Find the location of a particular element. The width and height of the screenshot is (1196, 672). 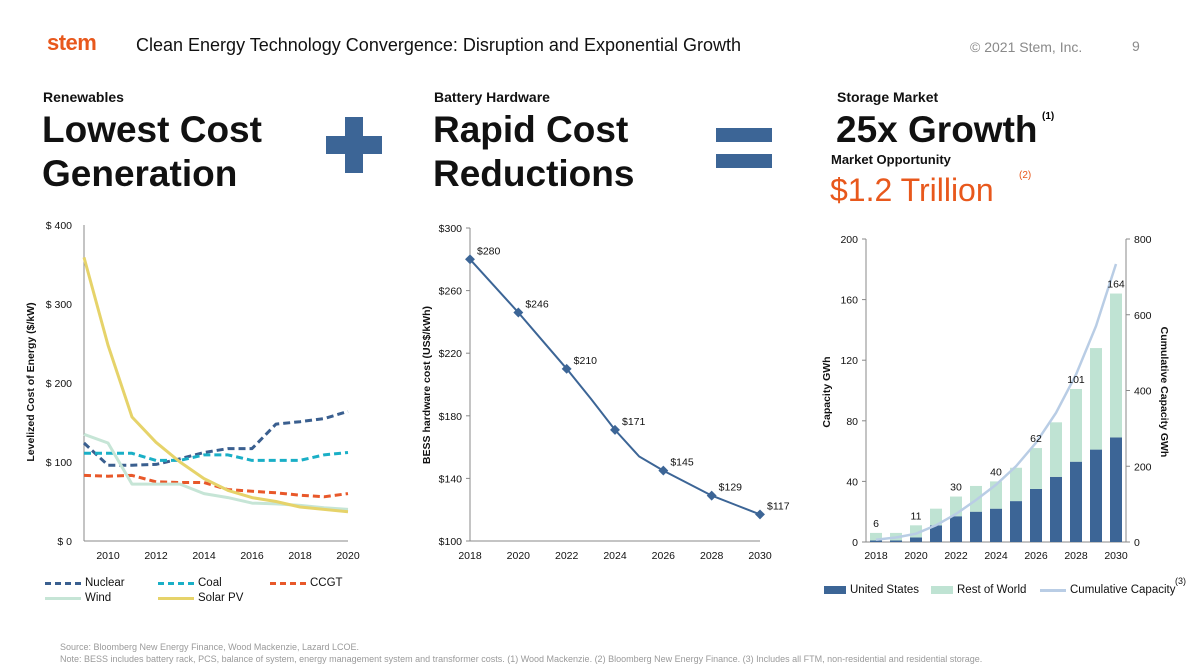

storage-data-label: 30 is located at coordinates (956, 488).